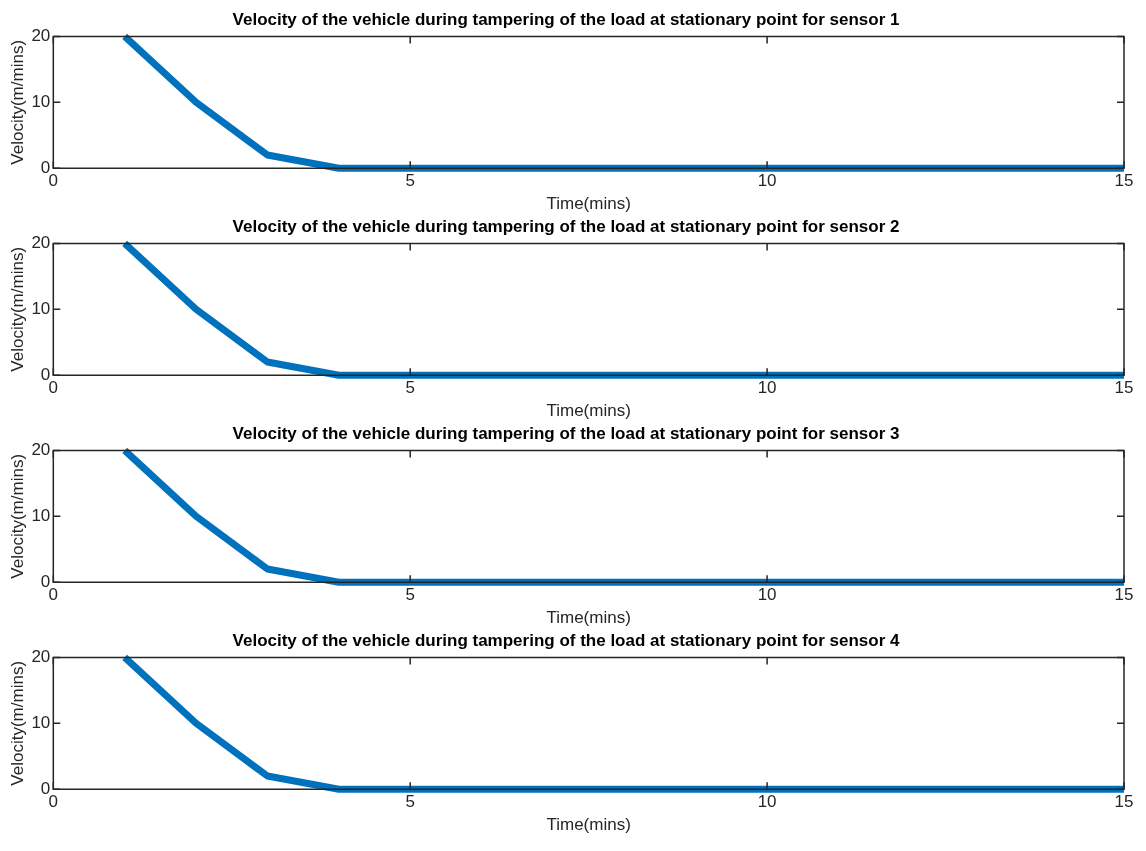 This screenshot has width=1146, height=851. What do you see at coordinates (566, 640) in the screenshot?
I see `chart-title: Velocity of the vehicle during tampering of the load at stationary point for sensor 4` at bounding box center [566, 640].